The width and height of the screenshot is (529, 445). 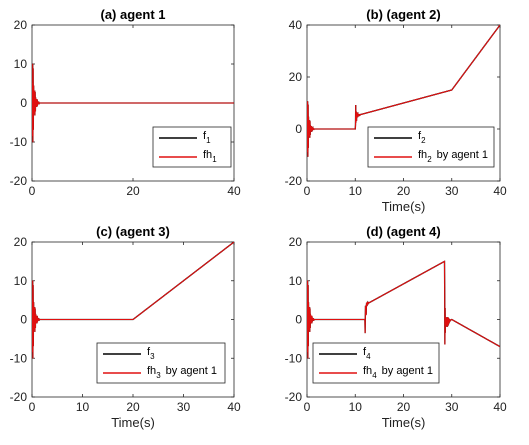 I want to click on y-tick-label: 40, so click(x=296, y=25).